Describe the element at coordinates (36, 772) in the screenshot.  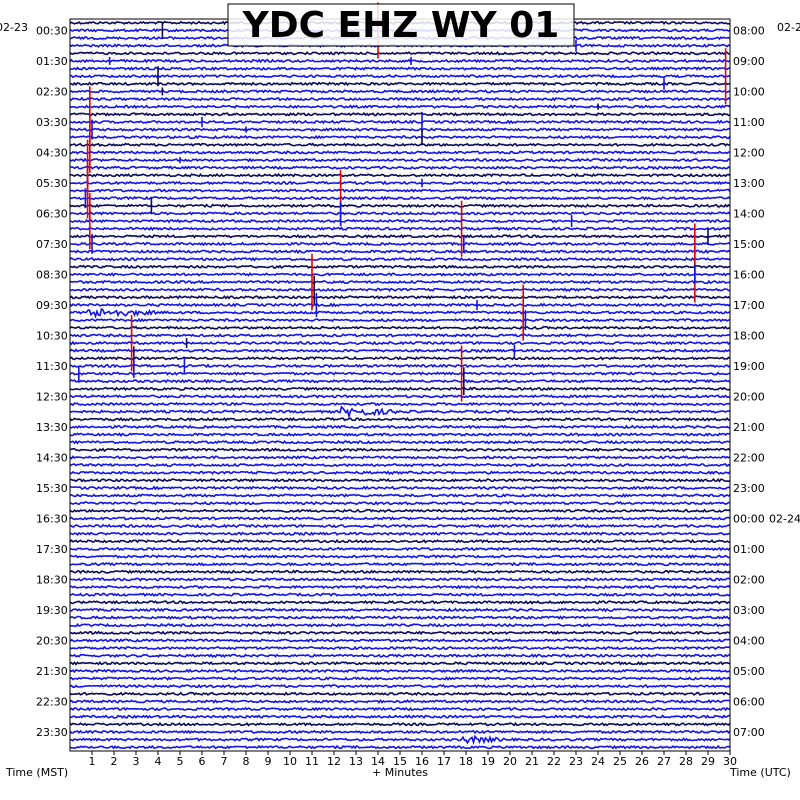
I see `left-axis-label: Time (MST)` at that location.